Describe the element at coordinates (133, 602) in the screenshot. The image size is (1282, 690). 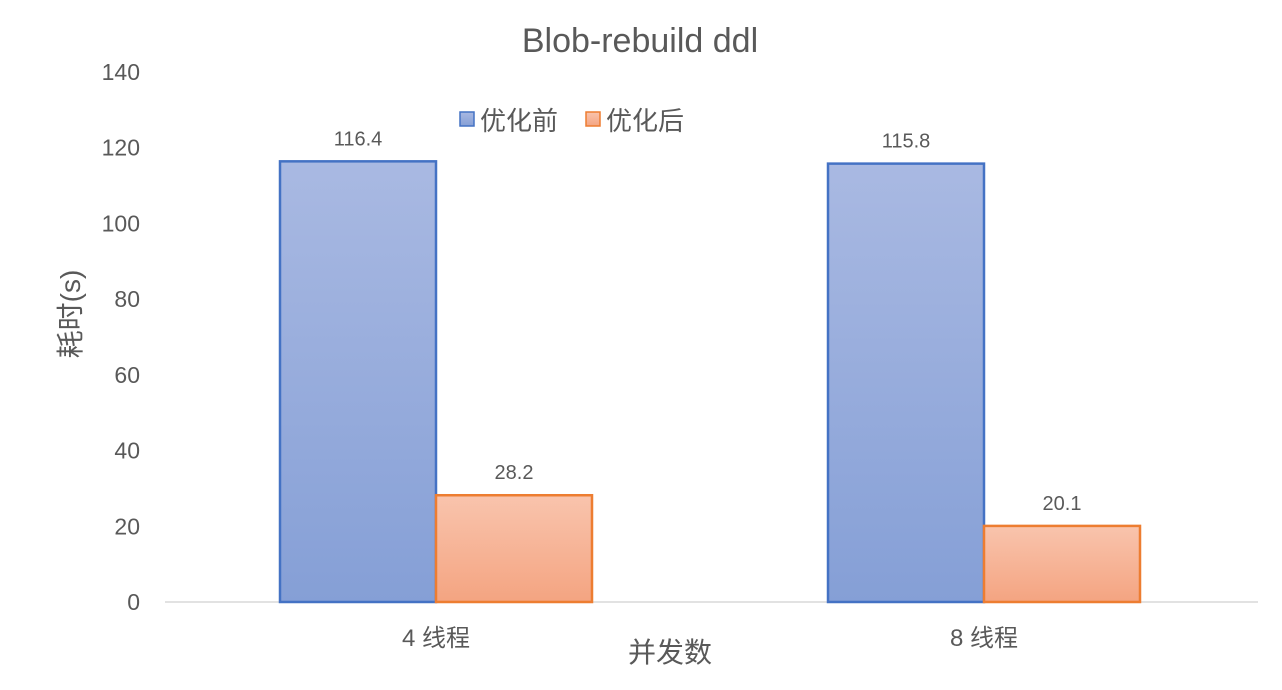
I see `y-tick-label: 0` at that location.